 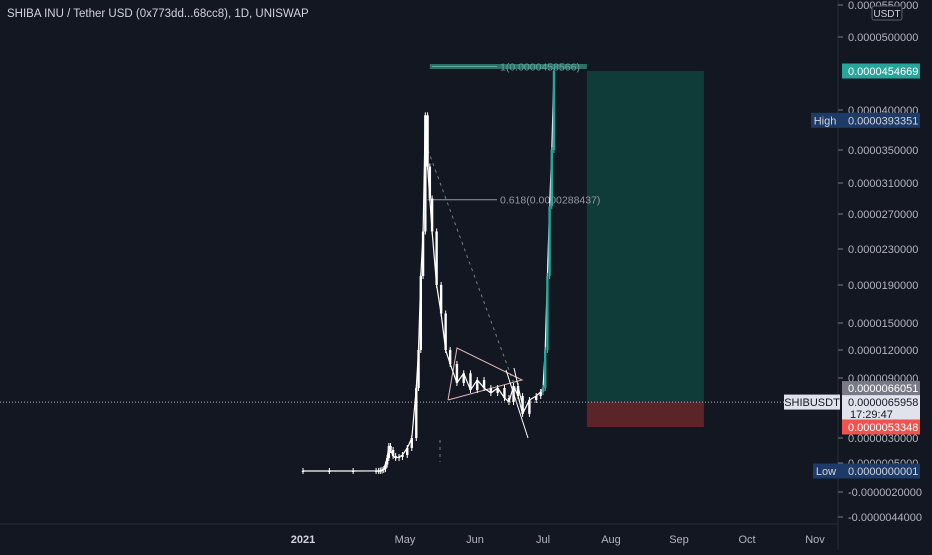 I want to click on low-tag-box, so click(x=826, y=471).